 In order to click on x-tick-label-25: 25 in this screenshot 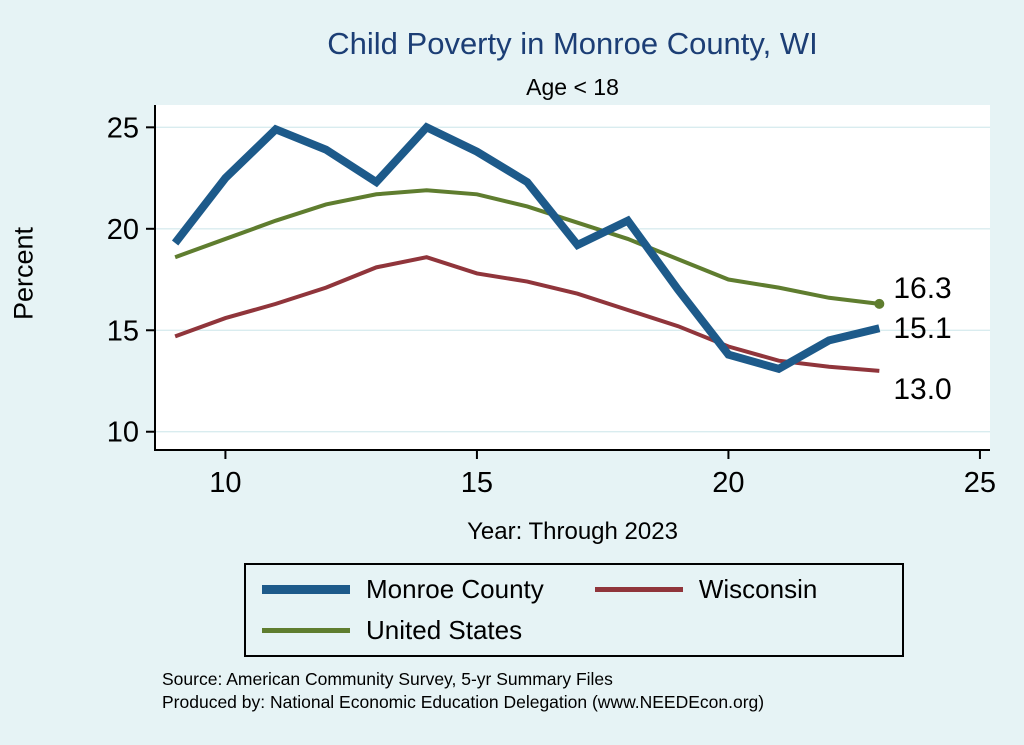, I will do `click(980, 483)`.